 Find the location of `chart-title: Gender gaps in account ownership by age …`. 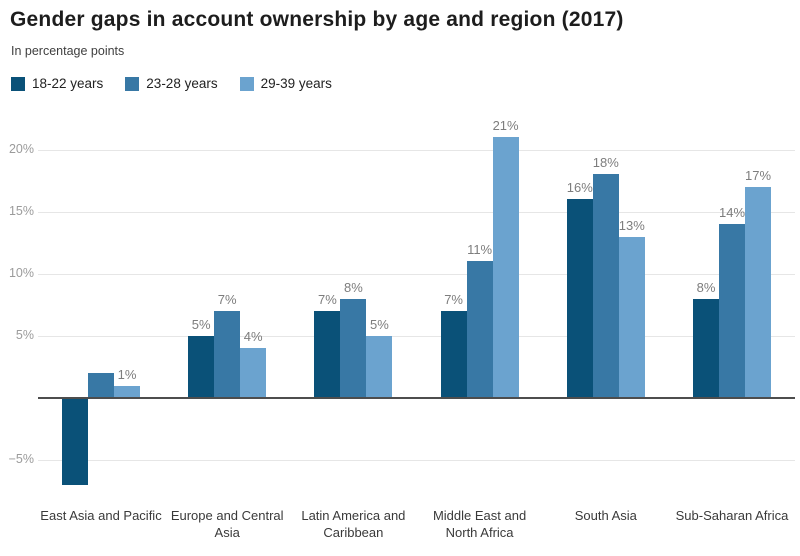

chart-title: Gender gaps in account ownership by age … is located at coordinates (317, 19).